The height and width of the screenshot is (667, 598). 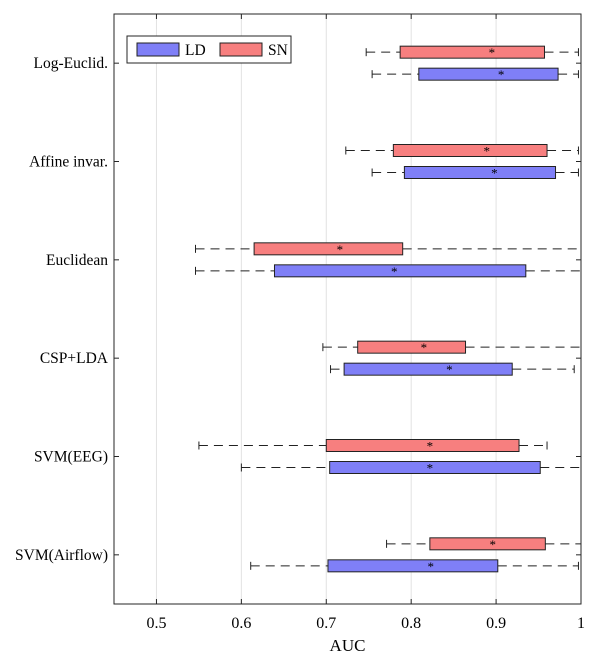 I want to click on x-tick-label: 0.9, so click(x=496, y=623).